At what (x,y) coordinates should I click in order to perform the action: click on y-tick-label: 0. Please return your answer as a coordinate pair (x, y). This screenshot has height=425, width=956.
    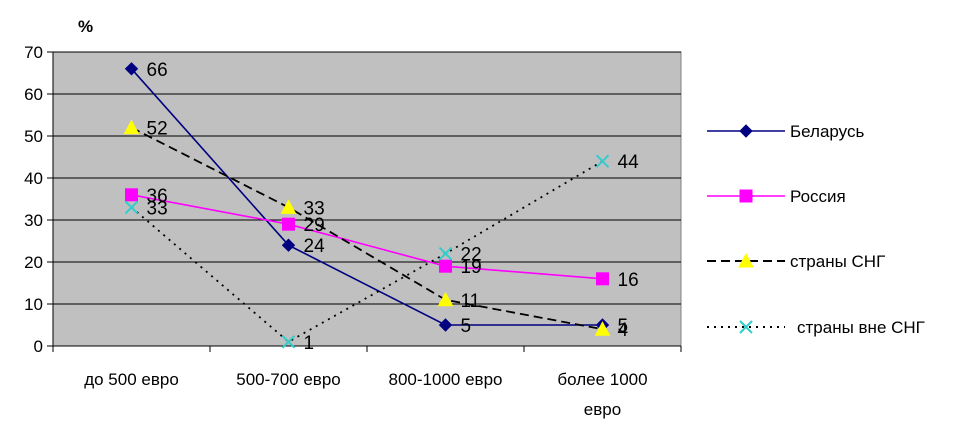
    Looking at the image, I should click on (38, 346).